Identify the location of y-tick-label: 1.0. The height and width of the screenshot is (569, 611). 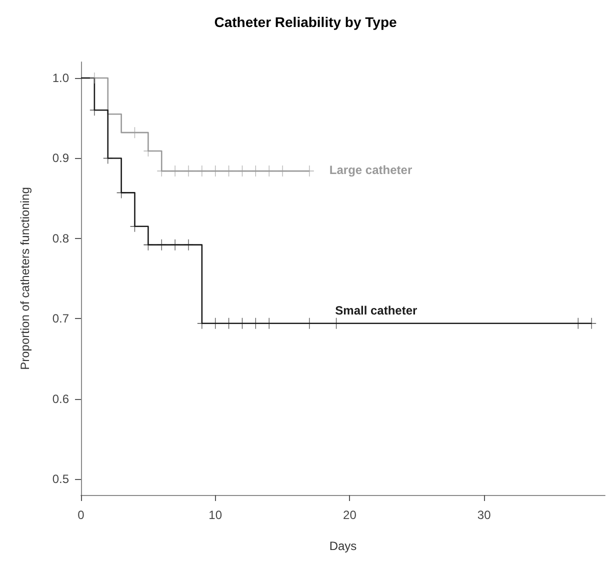
(61, 78).